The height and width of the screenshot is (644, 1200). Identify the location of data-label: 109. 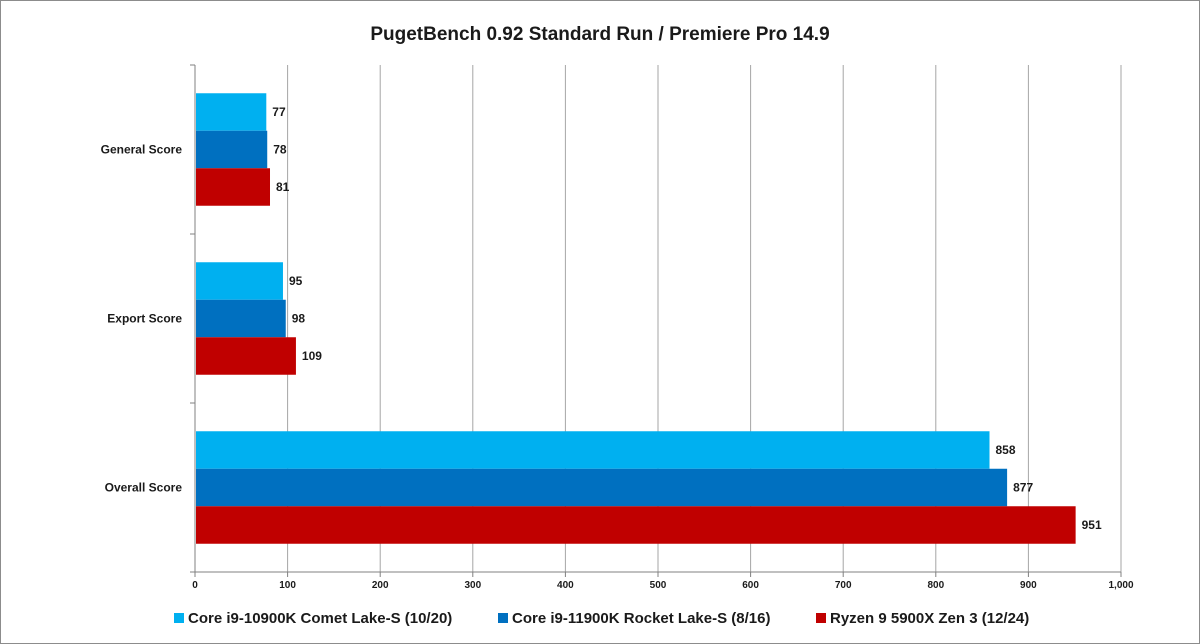
(312, 356).